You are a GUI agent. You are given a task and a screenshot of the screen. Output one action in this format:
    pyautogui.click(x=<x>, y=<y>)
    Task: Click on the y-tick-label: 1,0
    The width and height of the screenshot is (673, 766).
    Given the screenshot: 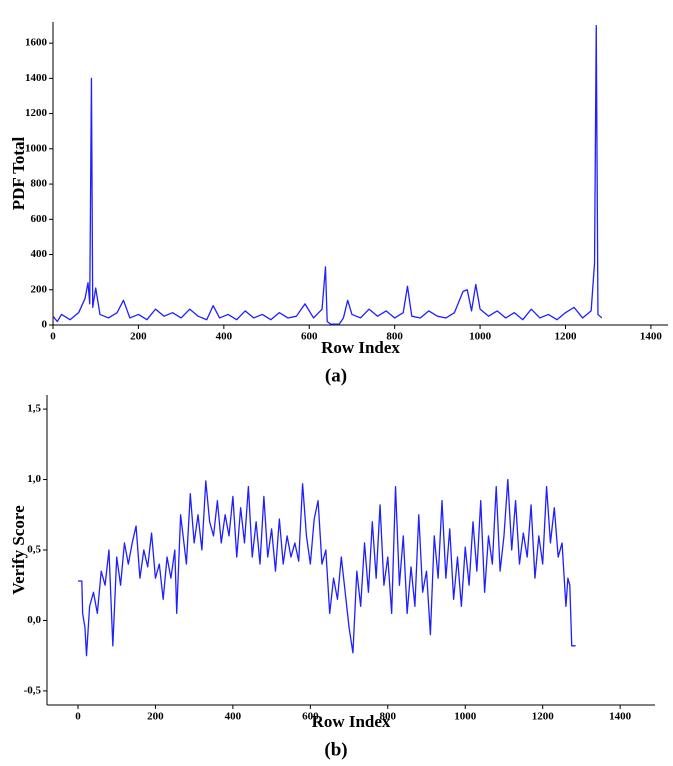 What is the action you would take?
    pyautogui.click(x=34, y=479)
    